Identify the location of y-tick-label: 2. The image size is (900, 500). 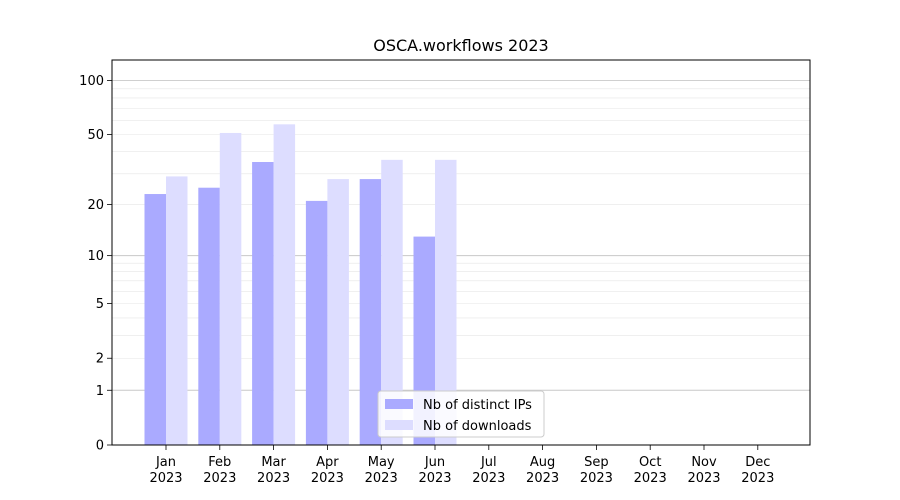
(100, 359).